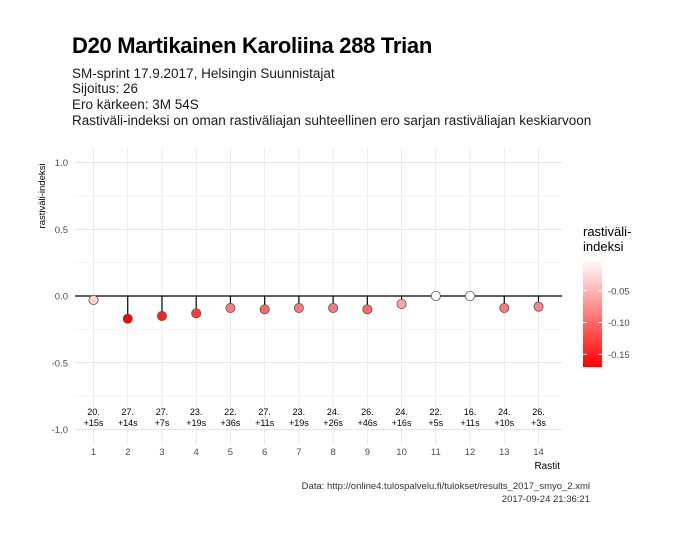 This screenshot has width=675, height=540. What do you see at coordinates (135, 104) in the screenshot?
I see `subtitle-gap: Ero kärkeen: 3M 54S` at bounding box center [135, 104].